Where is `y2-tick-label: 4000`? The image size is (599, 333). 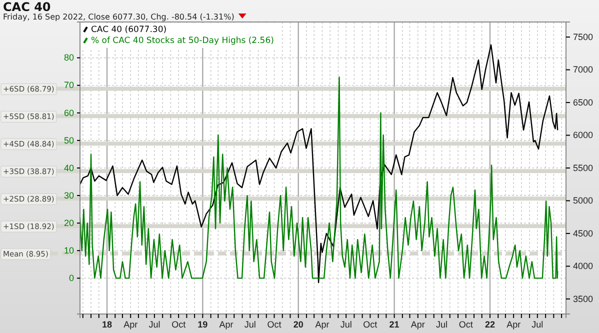 y2-tick-label: 4000 is located at coordinates (583, 266).